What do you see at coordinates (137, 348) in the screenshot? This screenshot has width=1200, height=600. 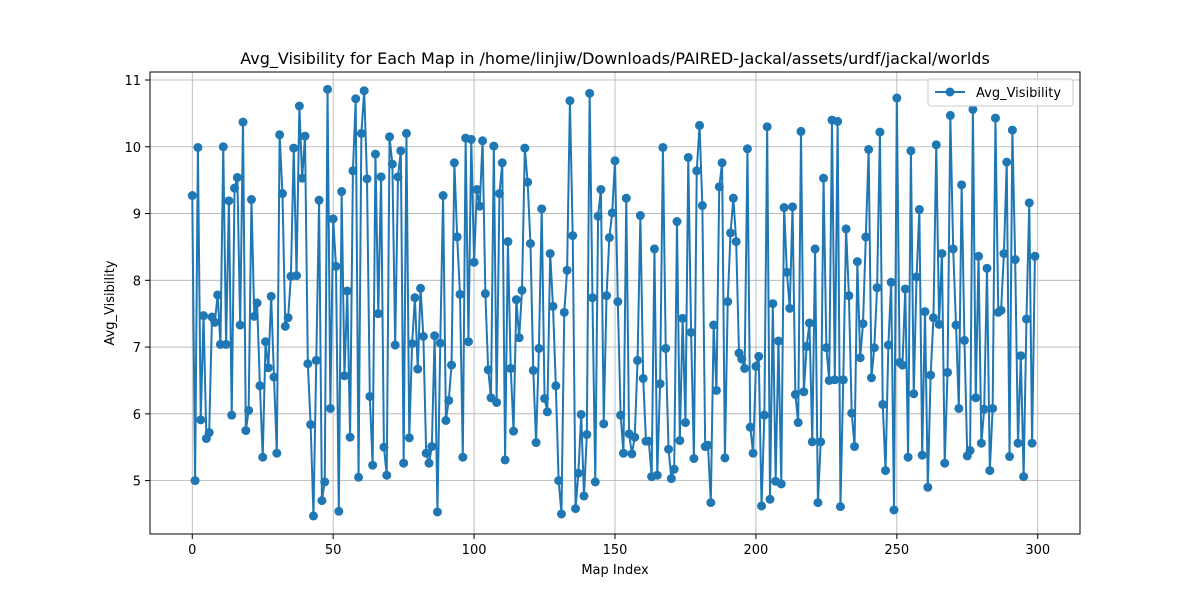 I see `y-tick-label: 7` at bounding box center [137, 348].